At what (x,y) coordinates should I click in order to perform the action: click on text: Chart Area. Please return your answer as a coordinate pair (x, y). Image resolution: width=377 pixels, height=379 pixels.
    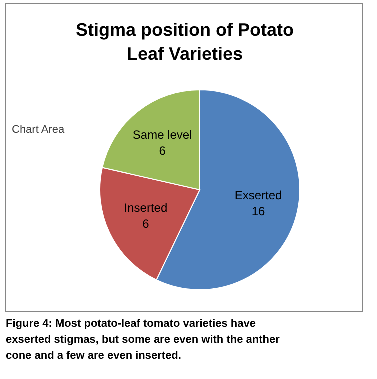
    Looking at the image, I should click on (39, 130).